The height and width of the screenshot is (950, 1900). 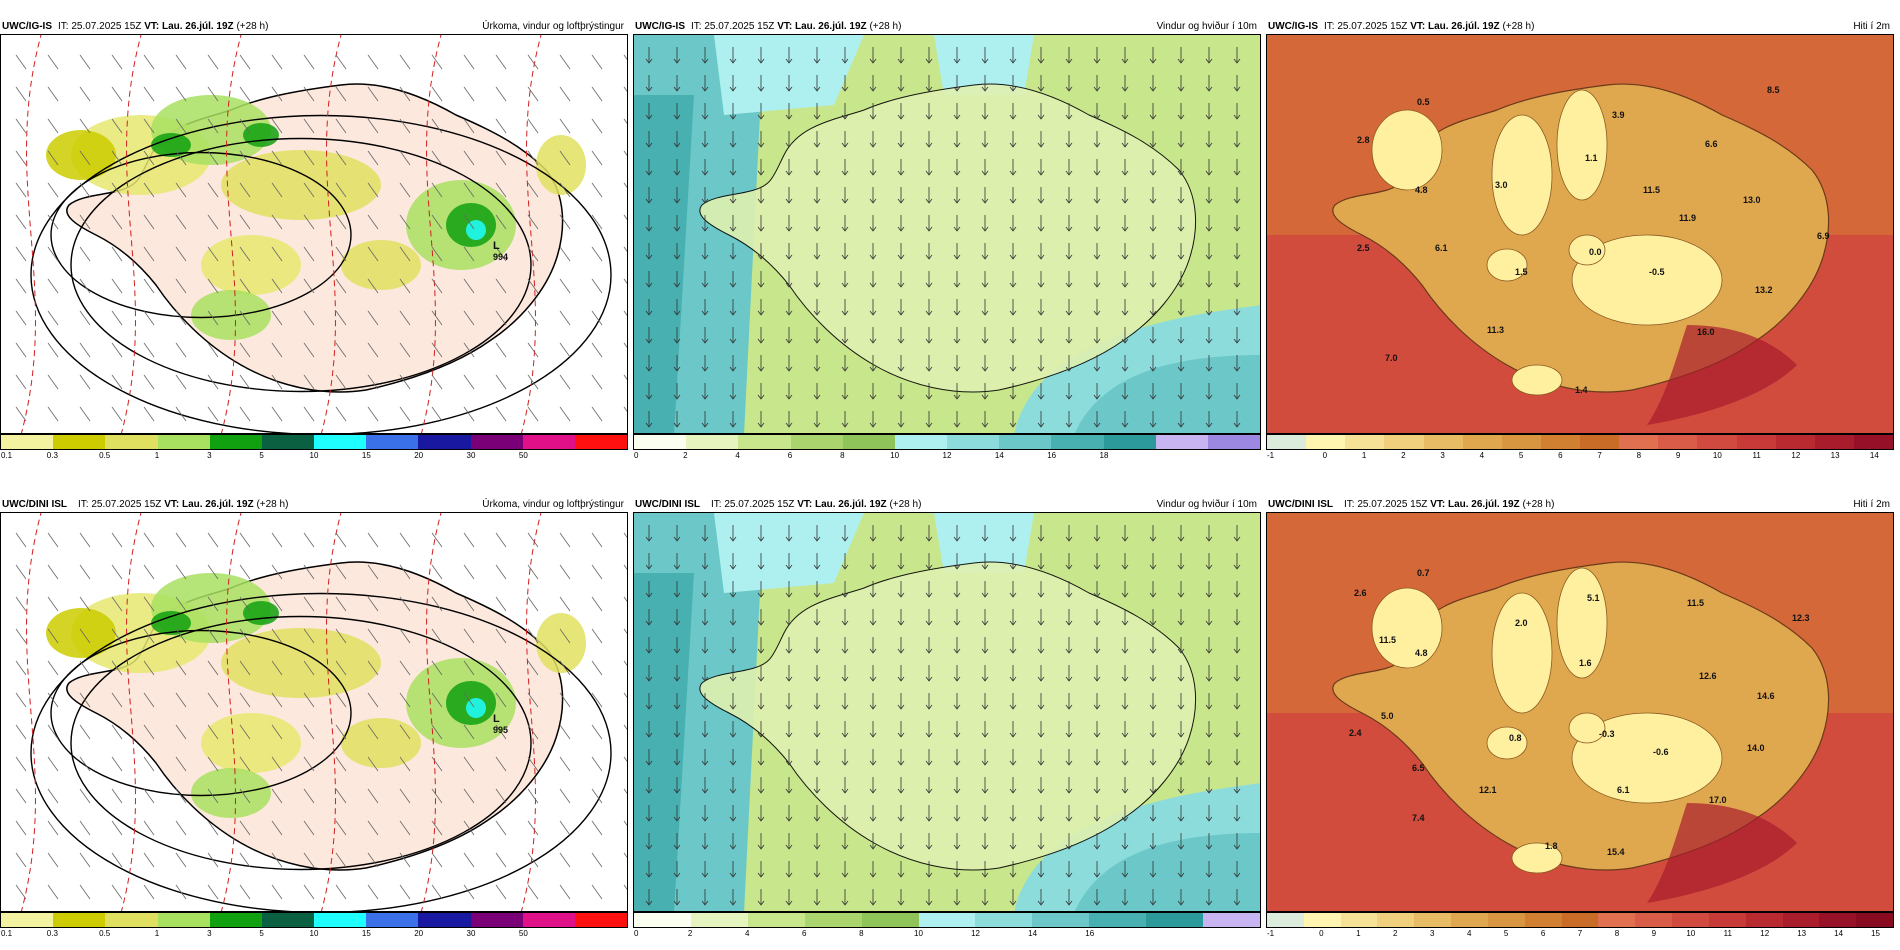 I want to click on panel-title: Vindur og hviður í 10m, so click(x=1206, y=504).